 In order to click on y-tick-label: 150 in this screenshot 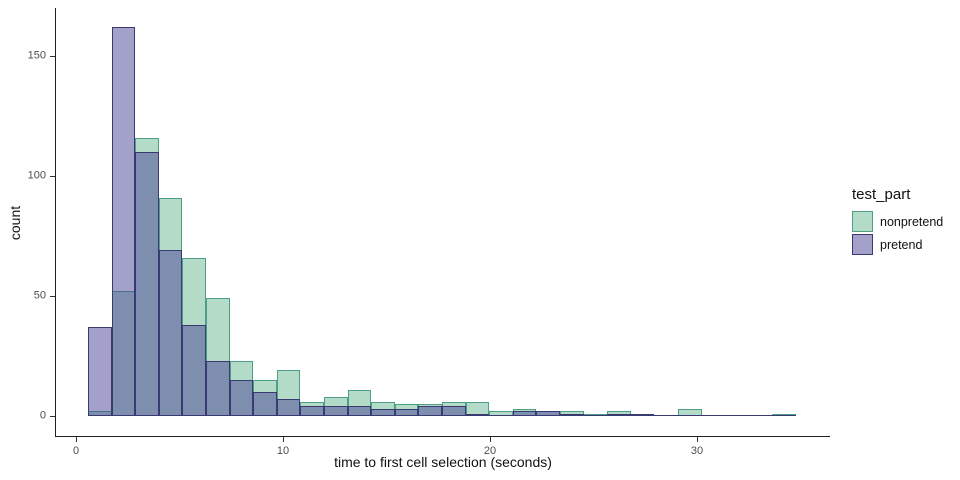, I will do `click(36, 55)`.